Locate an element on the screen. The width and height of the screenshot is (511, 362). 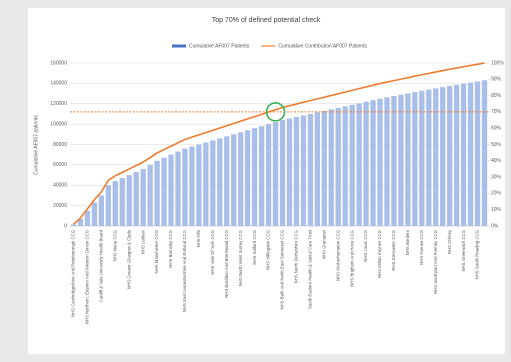
x-tick-label: South Eastern Health & Social Care Trust is located at coordinates (309, 269).